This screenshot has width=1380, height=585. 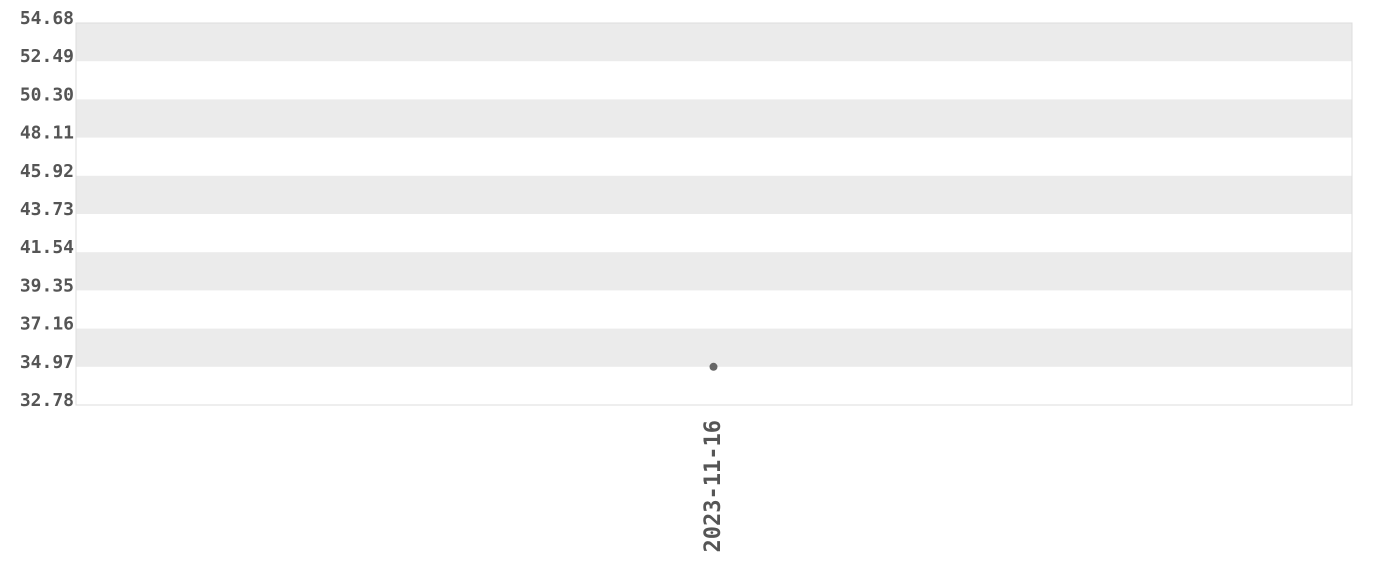 I want to click on y-tick-label: 54.68, so click(x=47, y=18).